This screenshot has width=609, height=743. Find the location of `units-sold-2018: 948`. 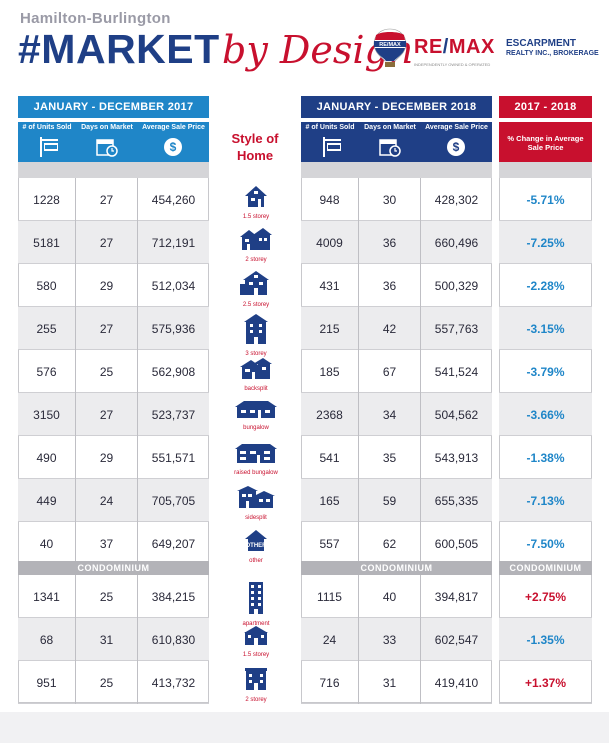

units-sold-2018: 948 is located at coordinates (330, 199).